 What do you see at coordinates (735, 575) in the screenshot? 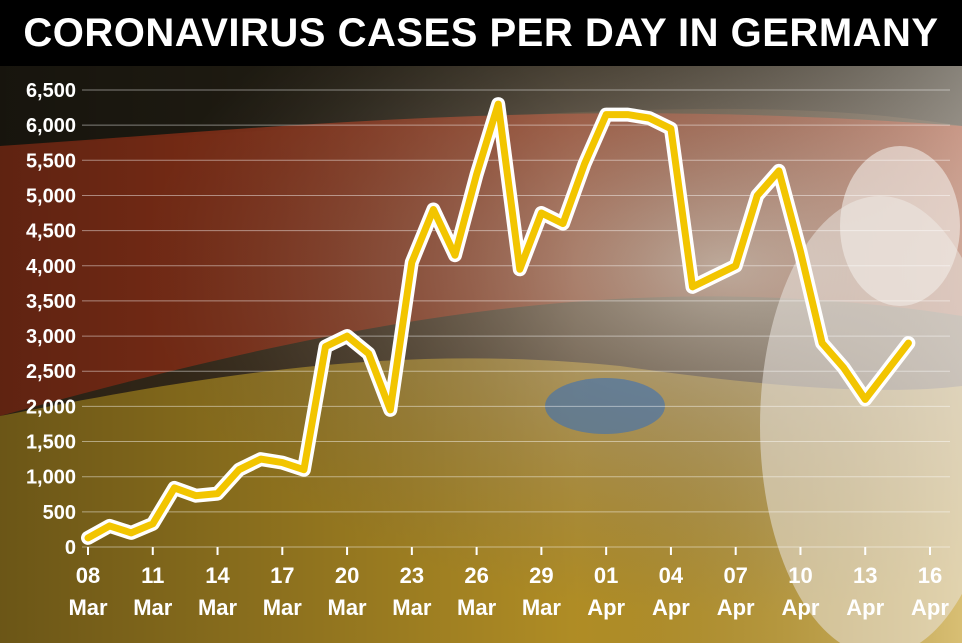
I see `x-tick-label: 07` at bounding box center [735, 575].